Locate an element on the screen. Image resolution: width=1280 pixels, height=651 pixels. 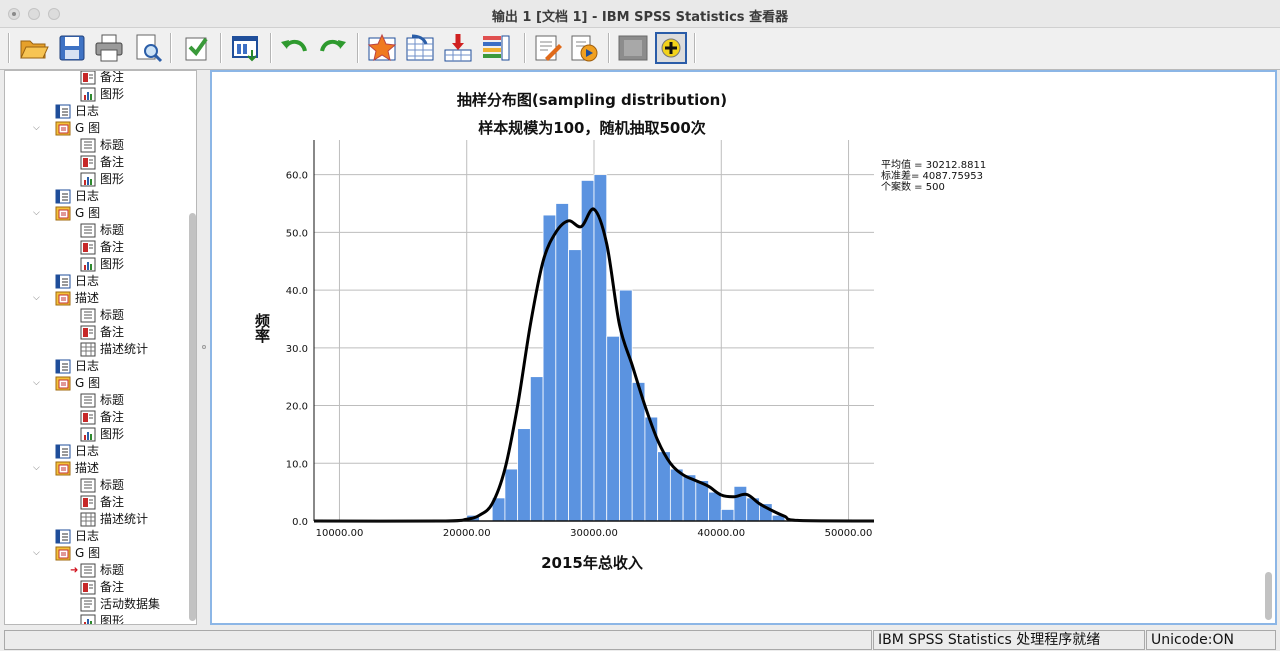
export-icon is located at coordinates (196, 48).